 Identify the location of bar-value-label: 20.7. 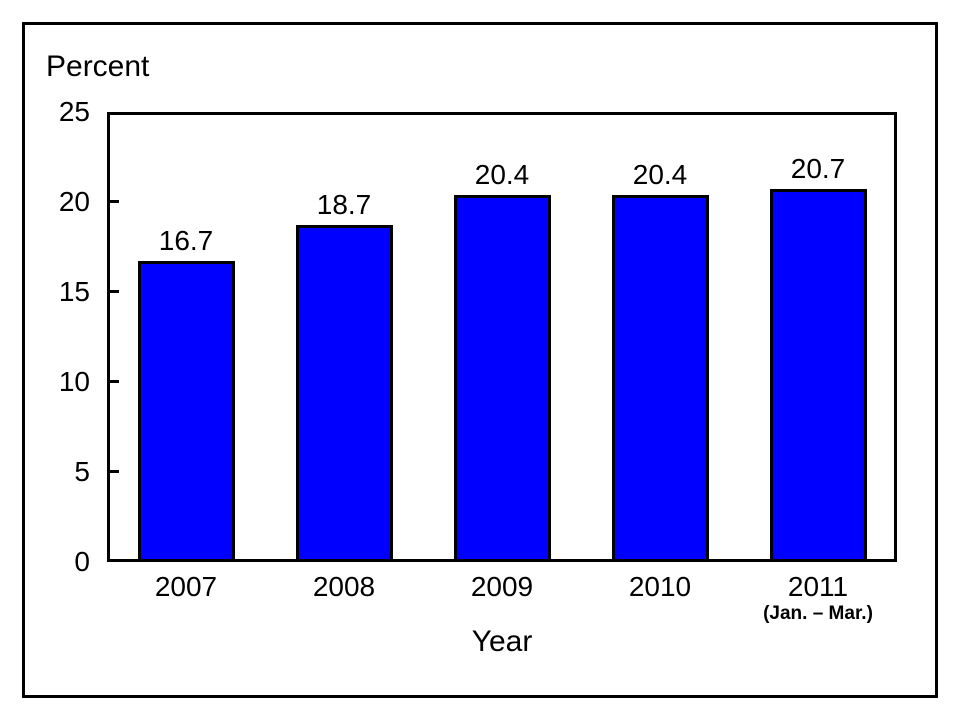
(818, 169).